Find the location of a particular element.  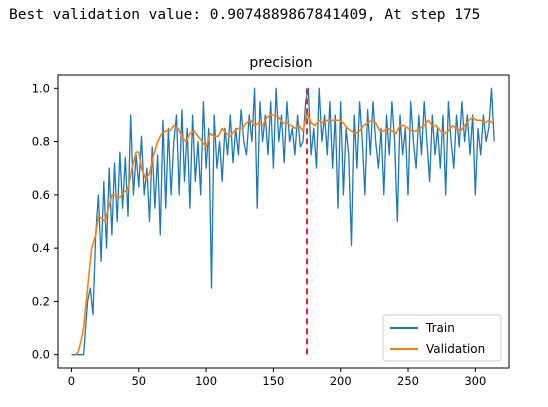

x-tick-label: 200 is located at coordinates (341, 381).